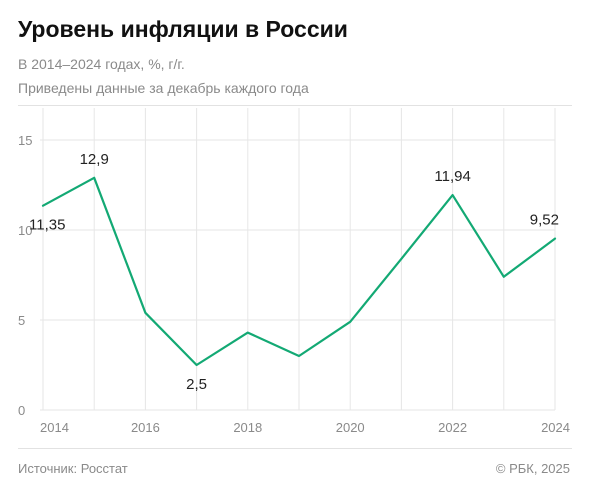  I want to click on chart-subtitle-note: Приведены данные за декабрь каждого года, so click(163, 88).